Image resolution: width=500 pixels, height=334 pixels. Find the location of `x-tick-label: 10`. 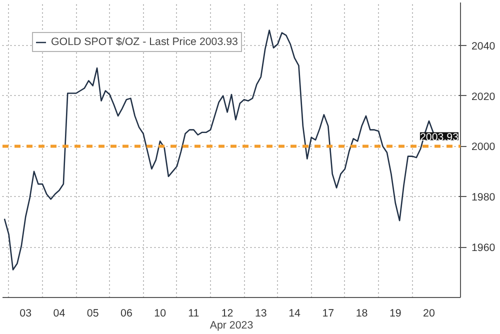

x-tick-label: 10 is located at coordinates (160, 314).